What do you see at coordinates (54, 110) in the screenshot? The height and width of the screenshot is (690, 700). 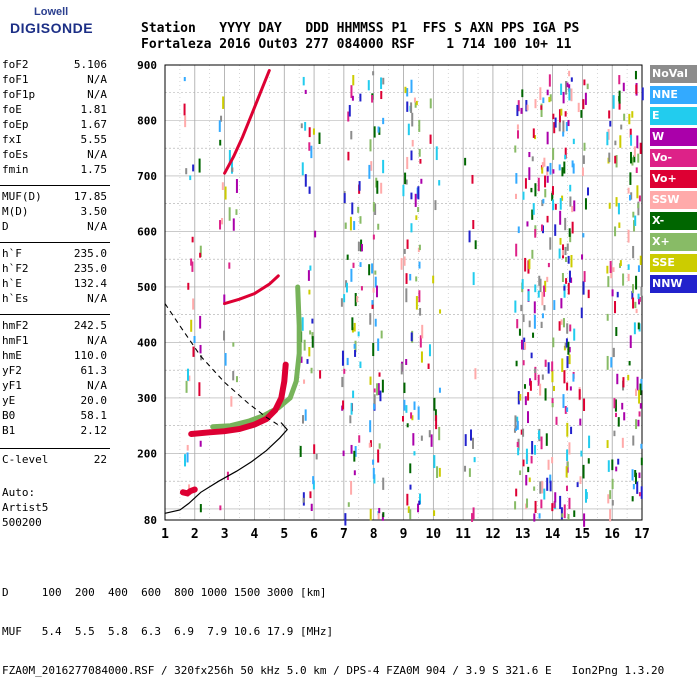 I see `param-row: foE 1.81` at bounding box center [54, 110].